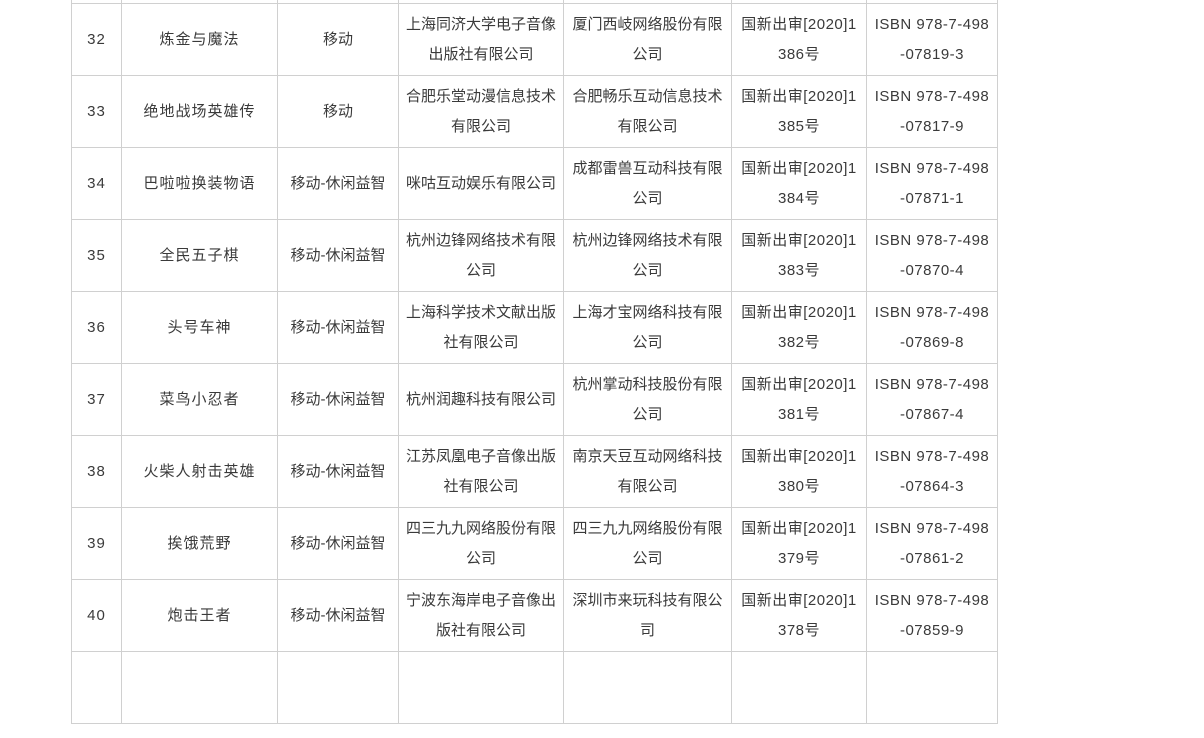 The image size is (1204, 738). Describe the element at coordinates (932, 687) in the screenshot. I see `cell-isbn` at that location.